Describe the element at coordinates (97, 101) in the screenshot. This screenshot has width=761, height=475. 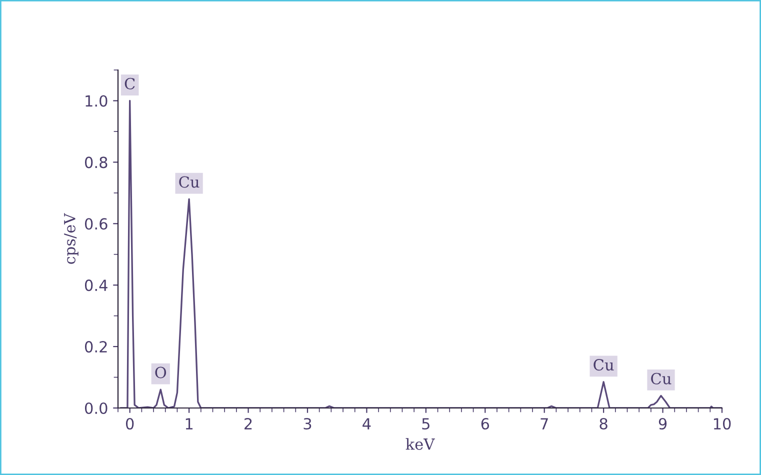
I see `y-tick-label: 1.0` at that location.